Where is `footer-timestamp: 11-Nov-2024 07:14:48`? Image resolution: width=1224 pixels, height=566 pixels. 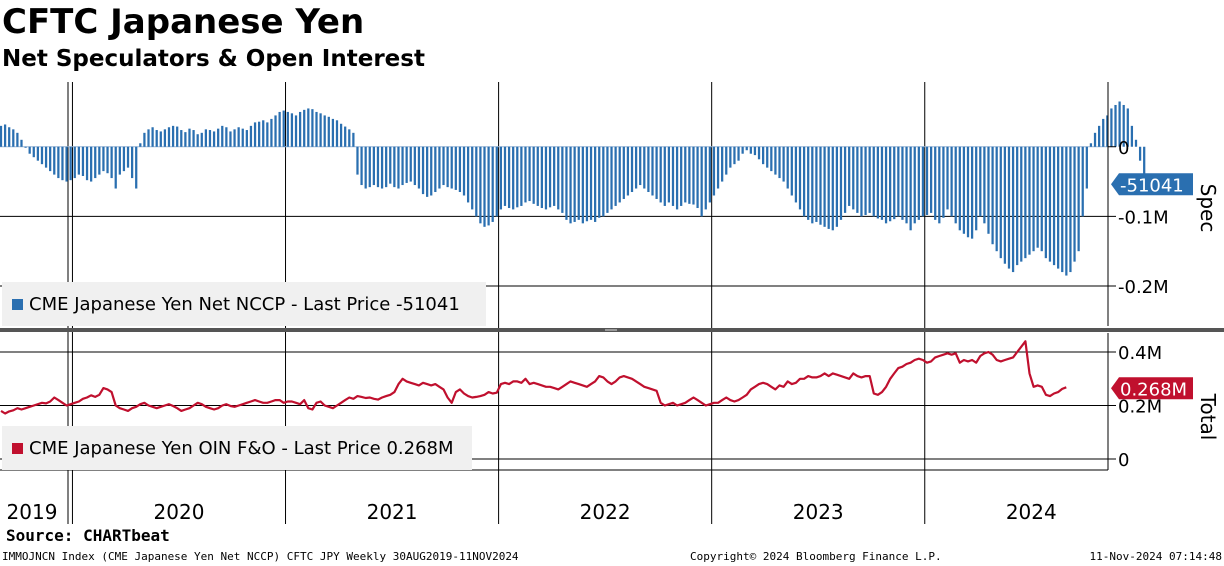
footer-timestamp: 11-Nov-2024 07:14:48 is located at coordinates (1155, 556).